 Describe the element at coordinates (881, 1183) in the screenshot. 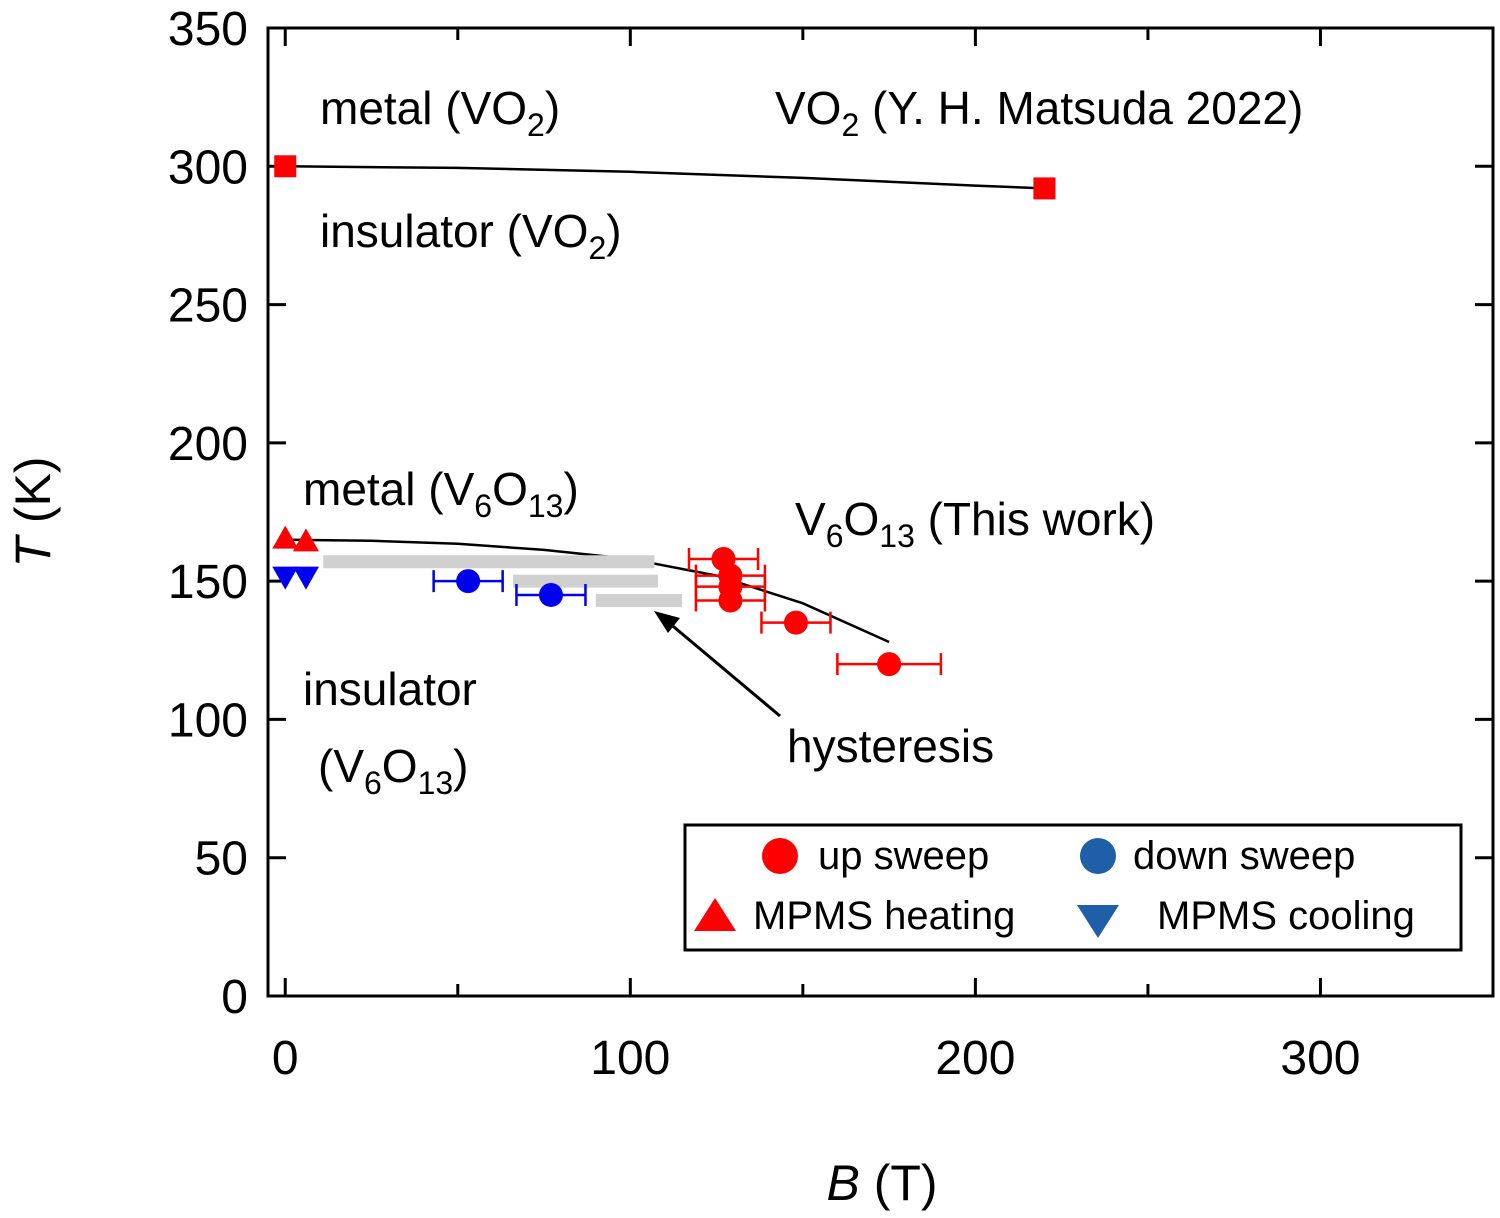

I see `x-axis-label: B (T)` at that location.